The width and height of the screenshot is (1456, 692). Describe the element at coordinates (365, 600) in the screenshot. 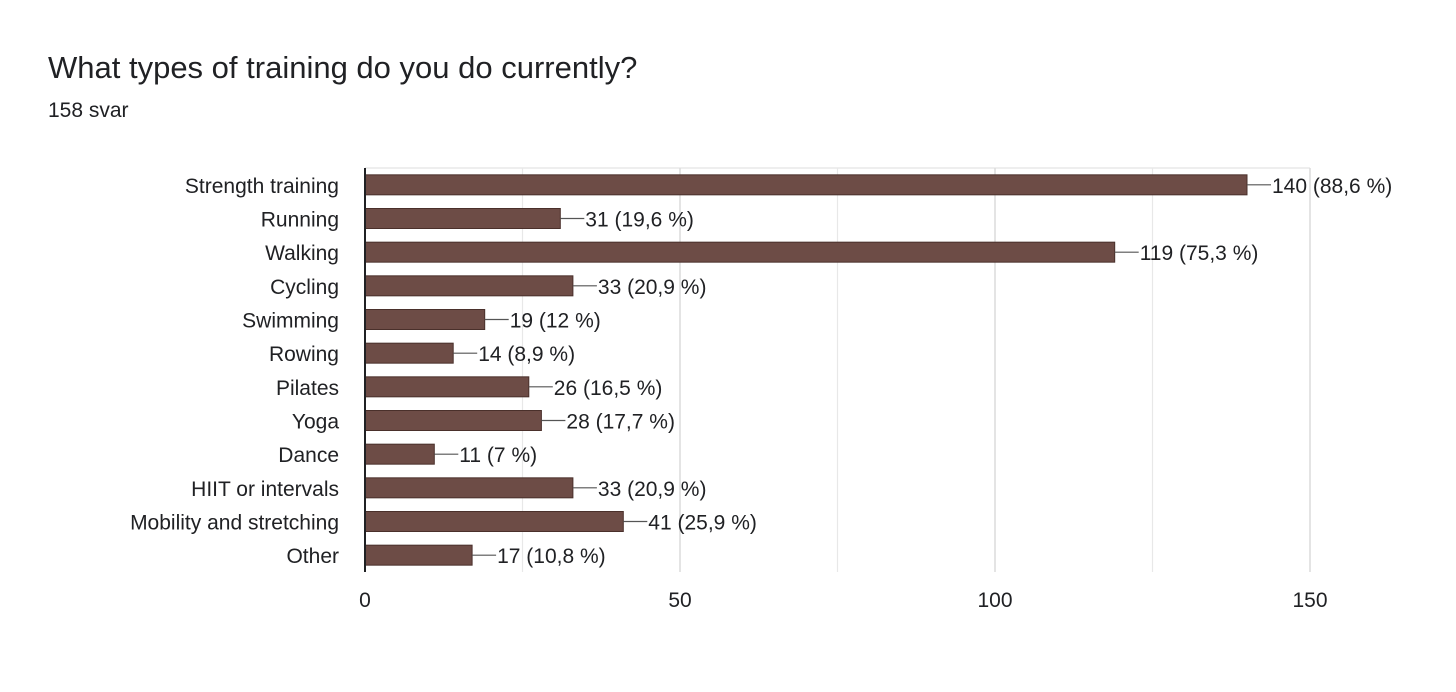

I see `x-tick-label: 0` at that location.